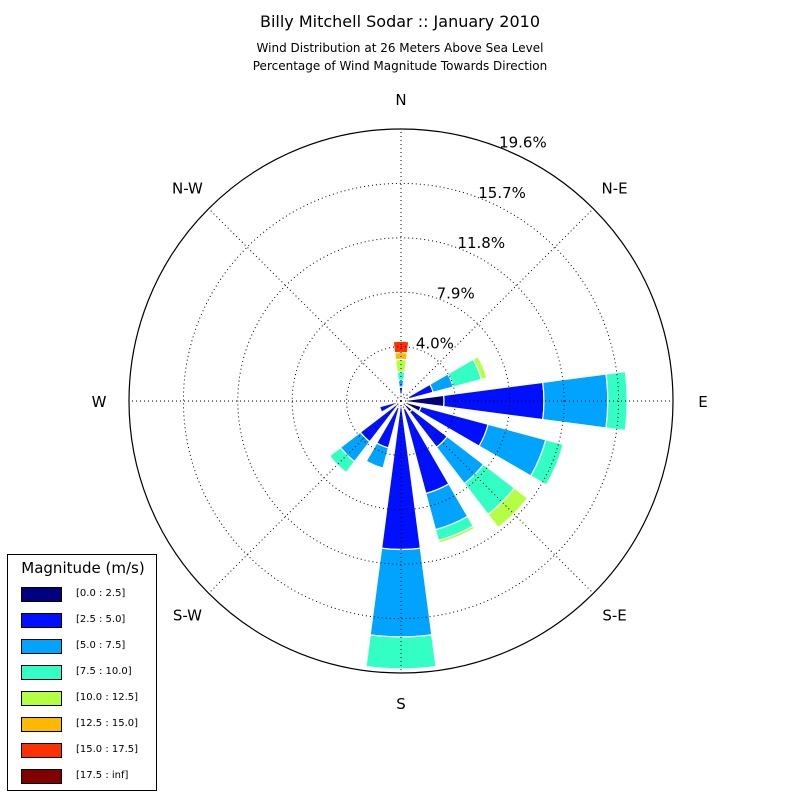 The height and width of the screenshot is (800, 800). I want to click on legend-label: [17.5 : inf], so click(102, 775).